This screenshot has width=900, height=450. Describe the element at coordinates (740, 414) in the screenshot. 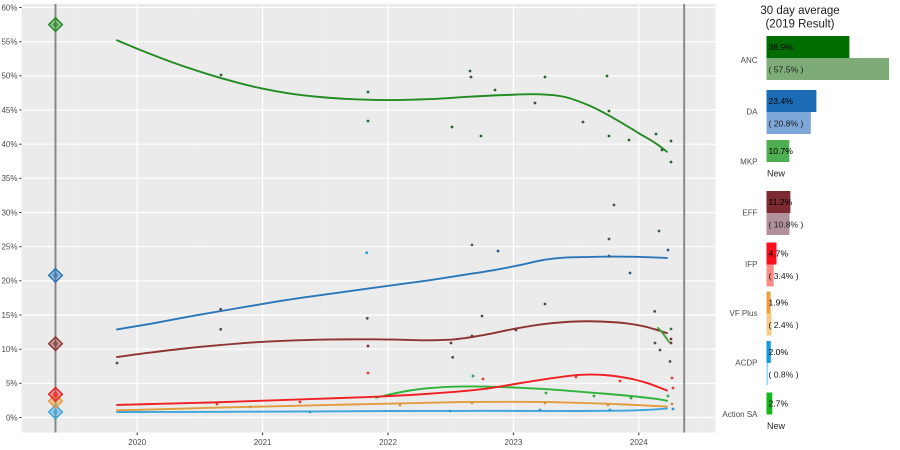

I see `svg-text: Action SA` at that location.